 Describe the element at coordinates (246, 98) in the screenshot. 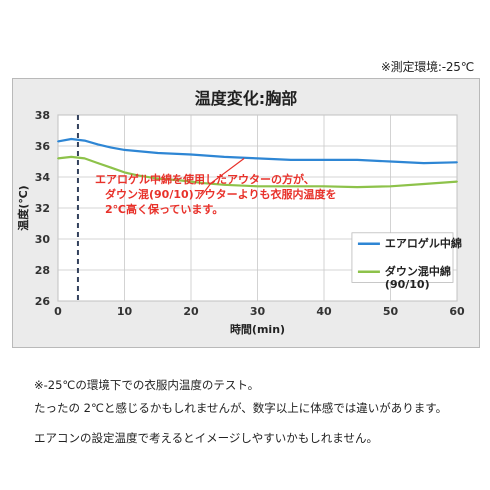

I see `chart-title: 温度変化:胸部` at that location.